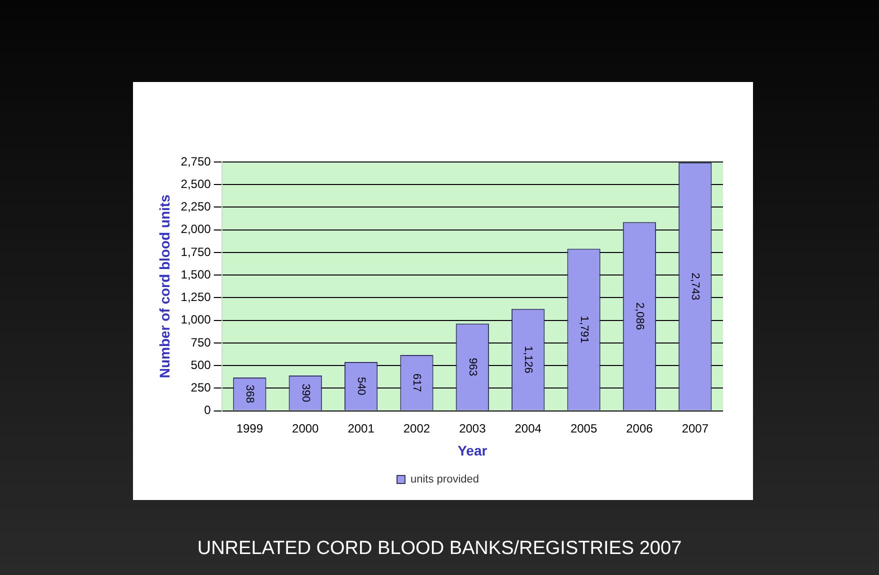  Describe the element at coordinates (439, 549) in the screenshot. I see `text: UNRELATED CORD BLOOD BANKS/REGISTRIES 2007` at that location.